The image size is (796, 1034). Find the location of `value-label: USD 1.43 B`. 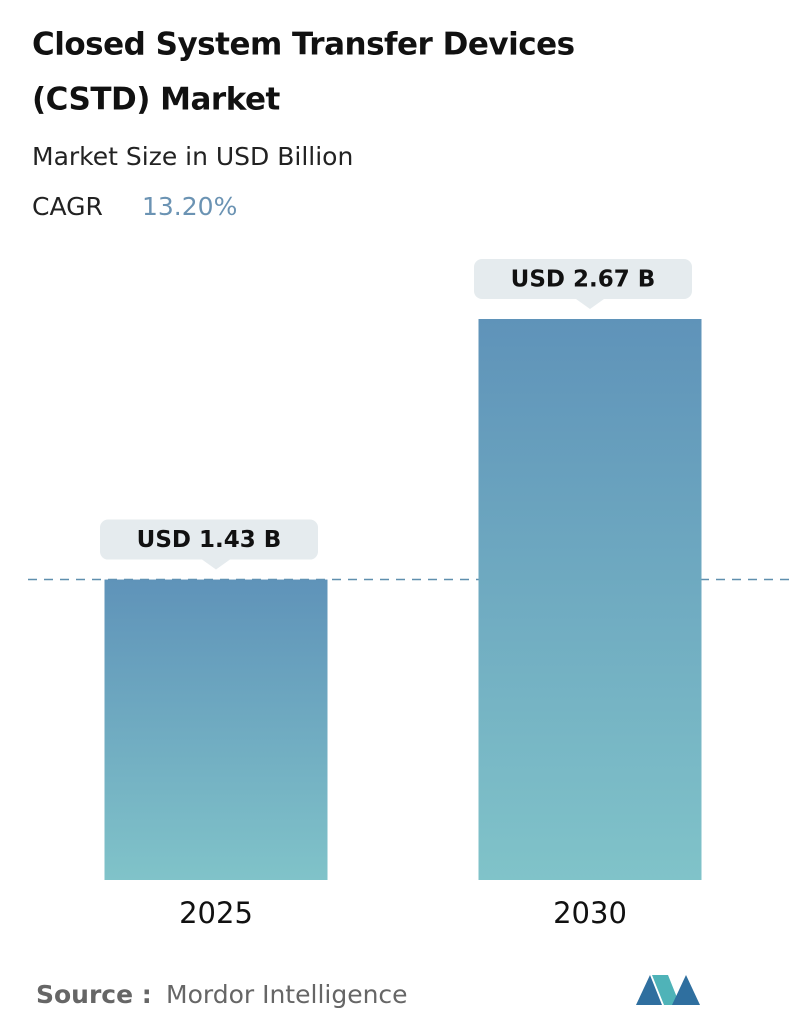

value-label: USD 1.43 B is located at coordinates (209, 540).